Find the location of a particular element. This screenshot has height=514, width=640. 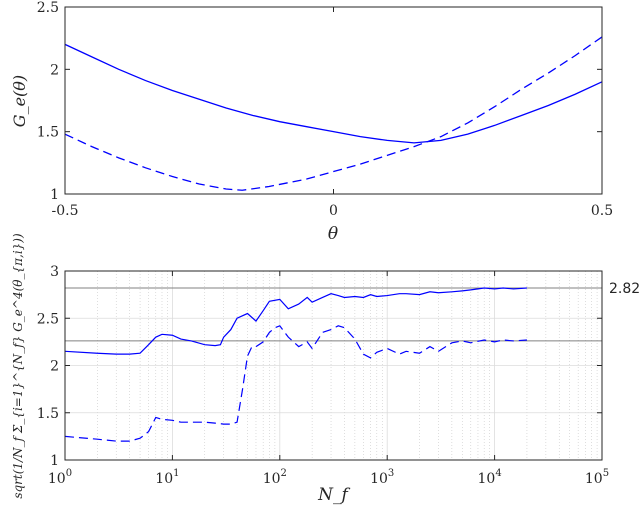

bottom-xtick-label: 10³ is located at coordinates (382, 477).